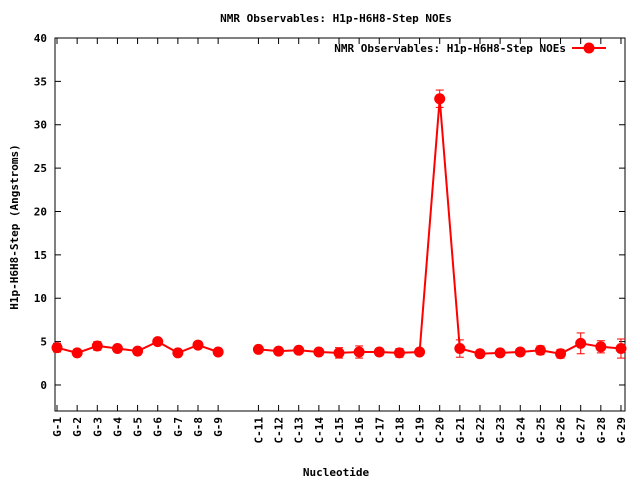 The width and height of the screenshot is (640, 480). Describe the element at coordinates (158, 427) in the screenshot. I see `x-tick-label: G-6` at that location.